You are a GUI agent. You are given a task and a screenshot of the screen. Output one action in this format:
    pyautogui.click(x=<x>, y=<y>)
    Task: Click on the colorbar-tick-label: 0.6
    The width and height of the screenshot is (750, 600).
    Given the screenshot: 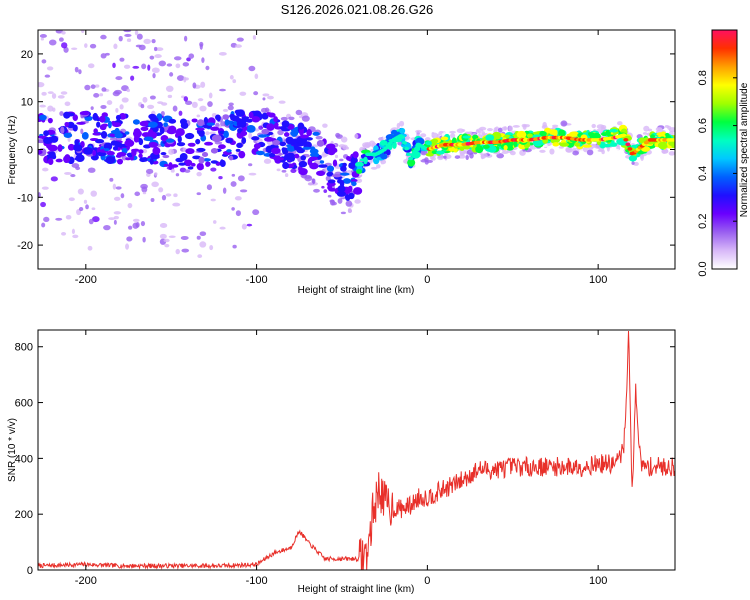 What is the action you would take?
    pyautogui.click(x=703, y=125)
    